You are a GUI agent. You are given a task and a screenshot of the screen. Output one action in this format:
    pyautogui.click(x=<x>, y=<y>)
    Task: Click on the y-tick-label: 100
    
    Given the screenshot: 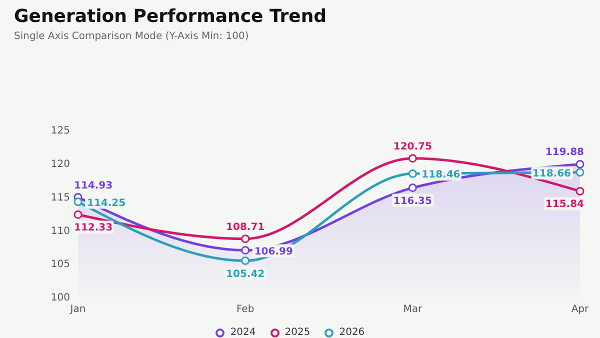 What is the action you would take?
    pyautogui.click(x=60, y=298)
    